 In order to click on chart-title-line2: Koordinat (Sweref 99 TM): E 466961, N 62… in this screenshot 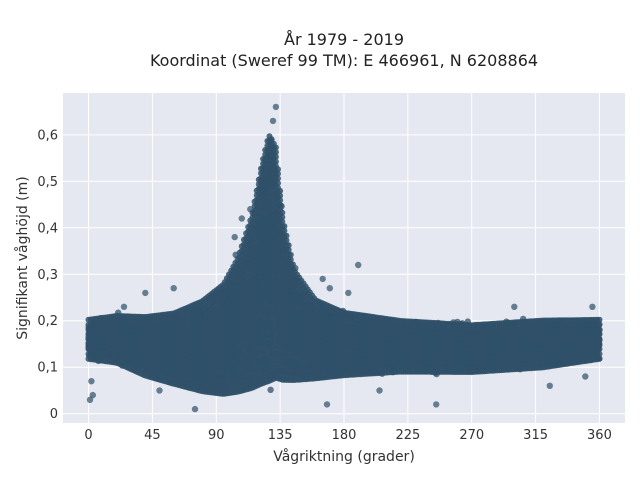, I will do `click(344, 60)`.